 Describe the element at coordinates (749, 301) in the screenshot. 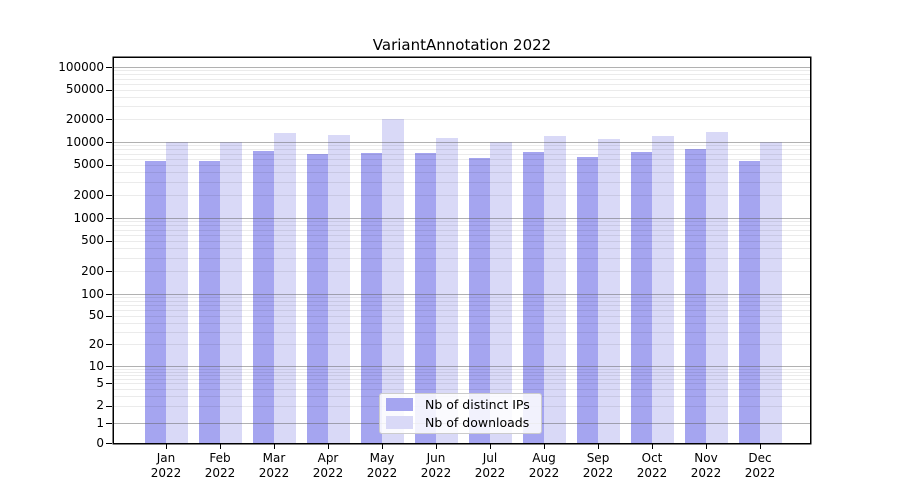

I see `bar-distinct-ips-dec` at that location.